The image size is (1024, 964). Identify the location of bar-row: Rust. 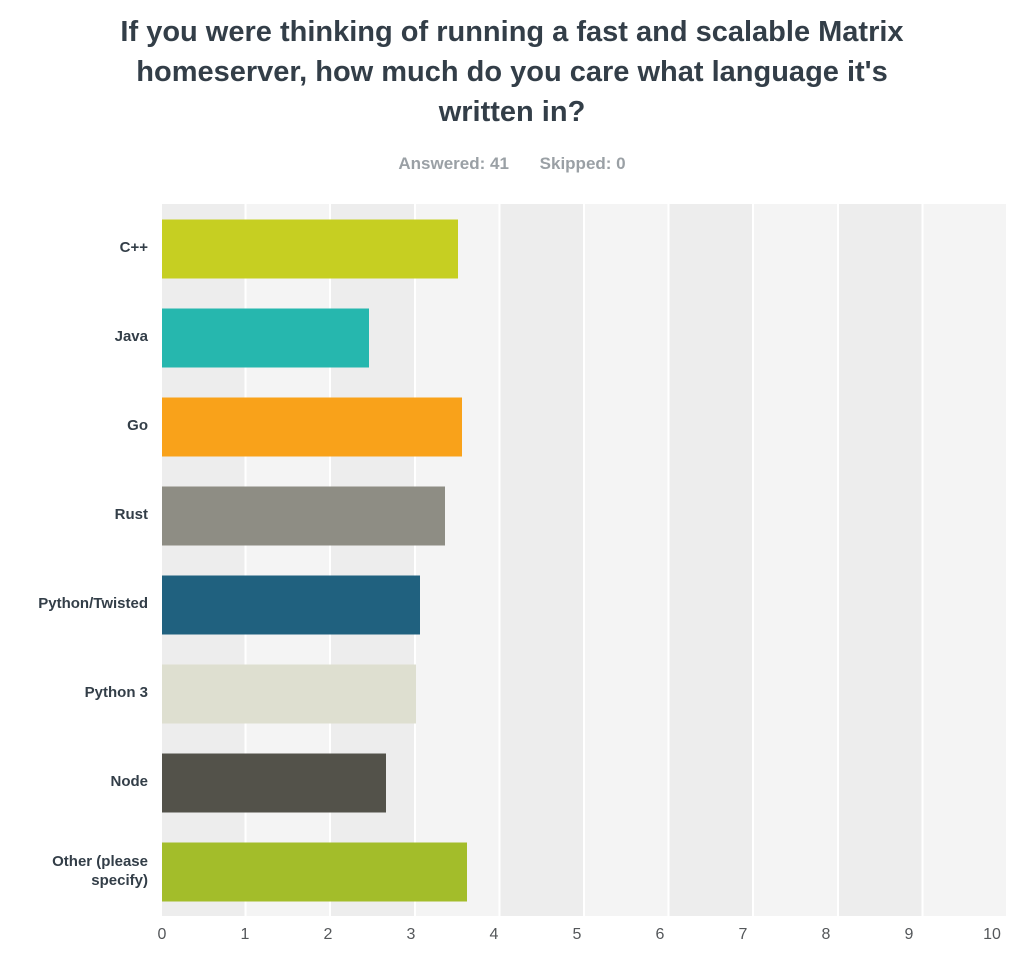
(509, 516).